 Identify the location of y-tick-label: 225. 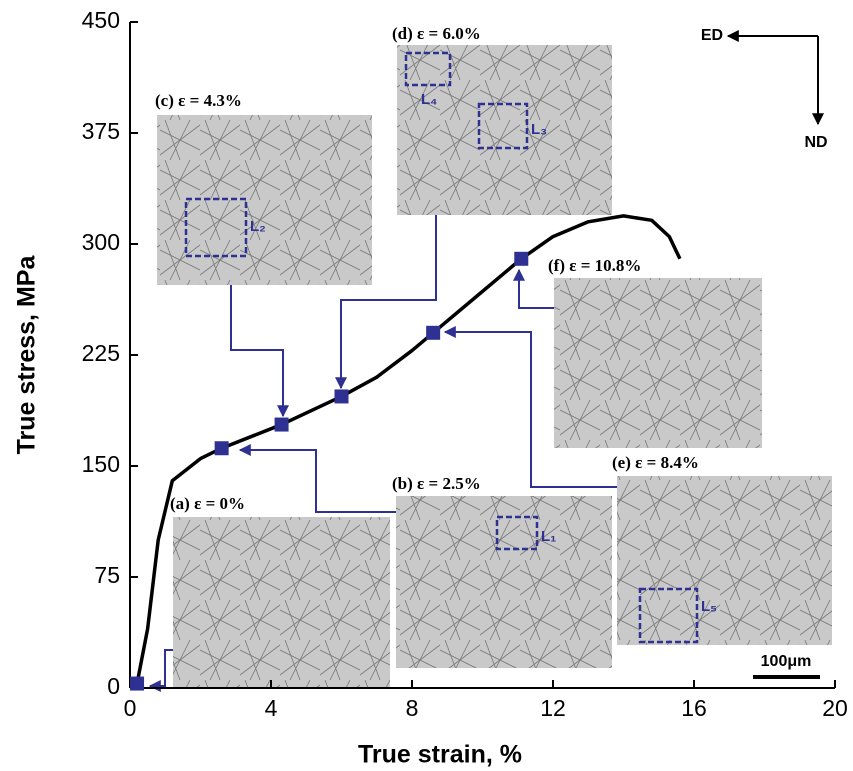
(101, 353).